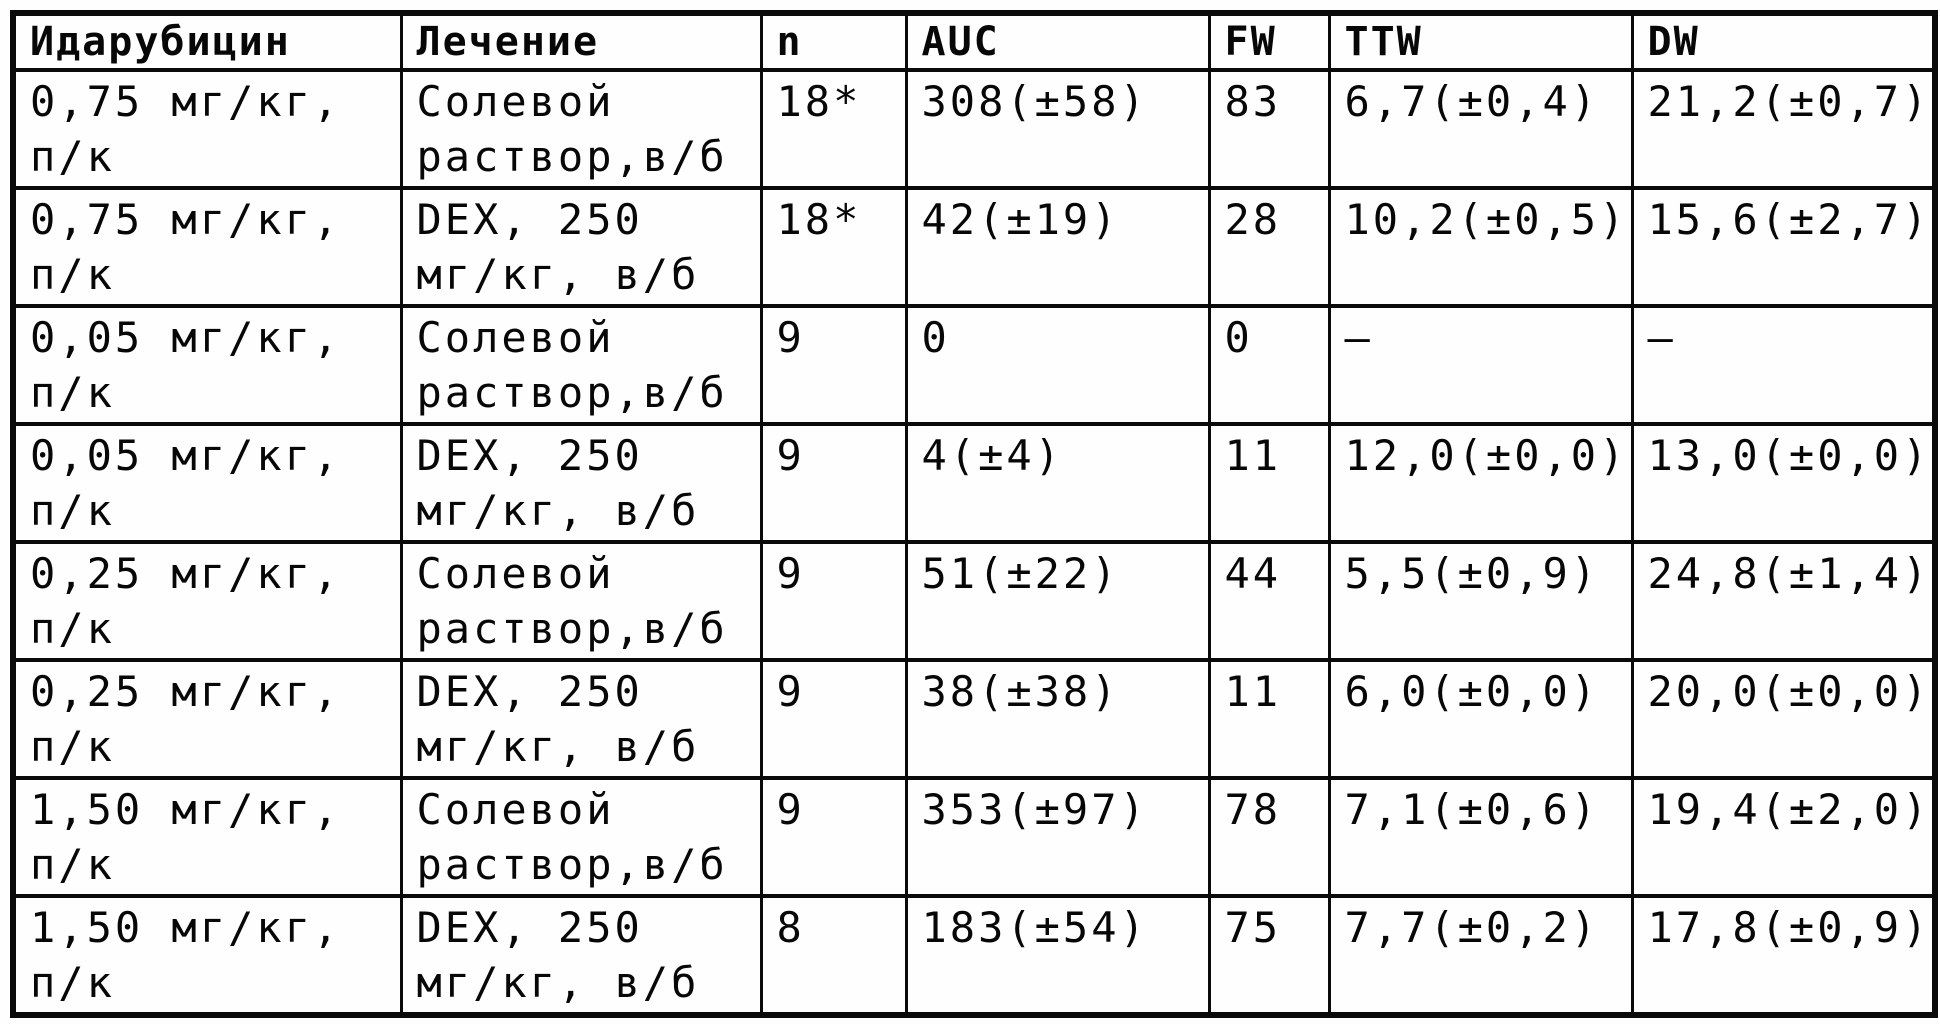 This screenshot has width=1940, height=1024. What do you see at coordinates (1789, 691) in the screenshot?
I see `cell-line: 20,0(±0,0)` at bounding box center [1789, 691].